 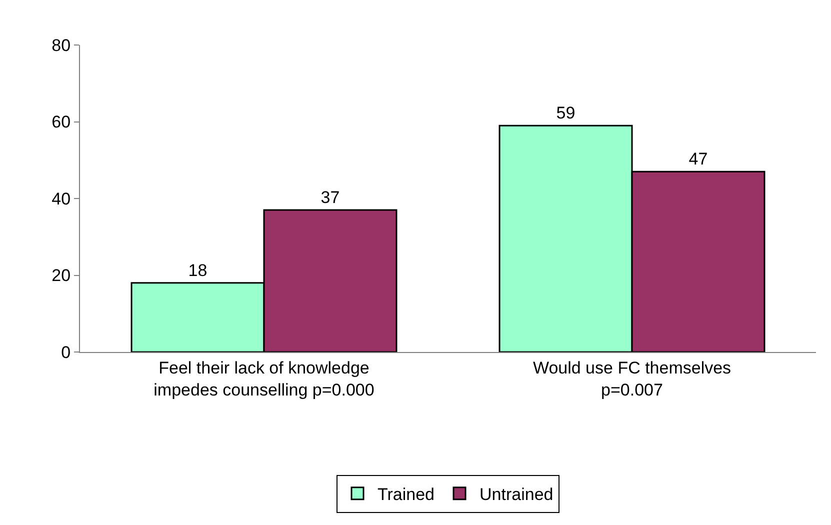 What do you see at coordinates (517, 494) in the screenshot?
I see `legend-label: Untrained` at bounding box center [517, 494].